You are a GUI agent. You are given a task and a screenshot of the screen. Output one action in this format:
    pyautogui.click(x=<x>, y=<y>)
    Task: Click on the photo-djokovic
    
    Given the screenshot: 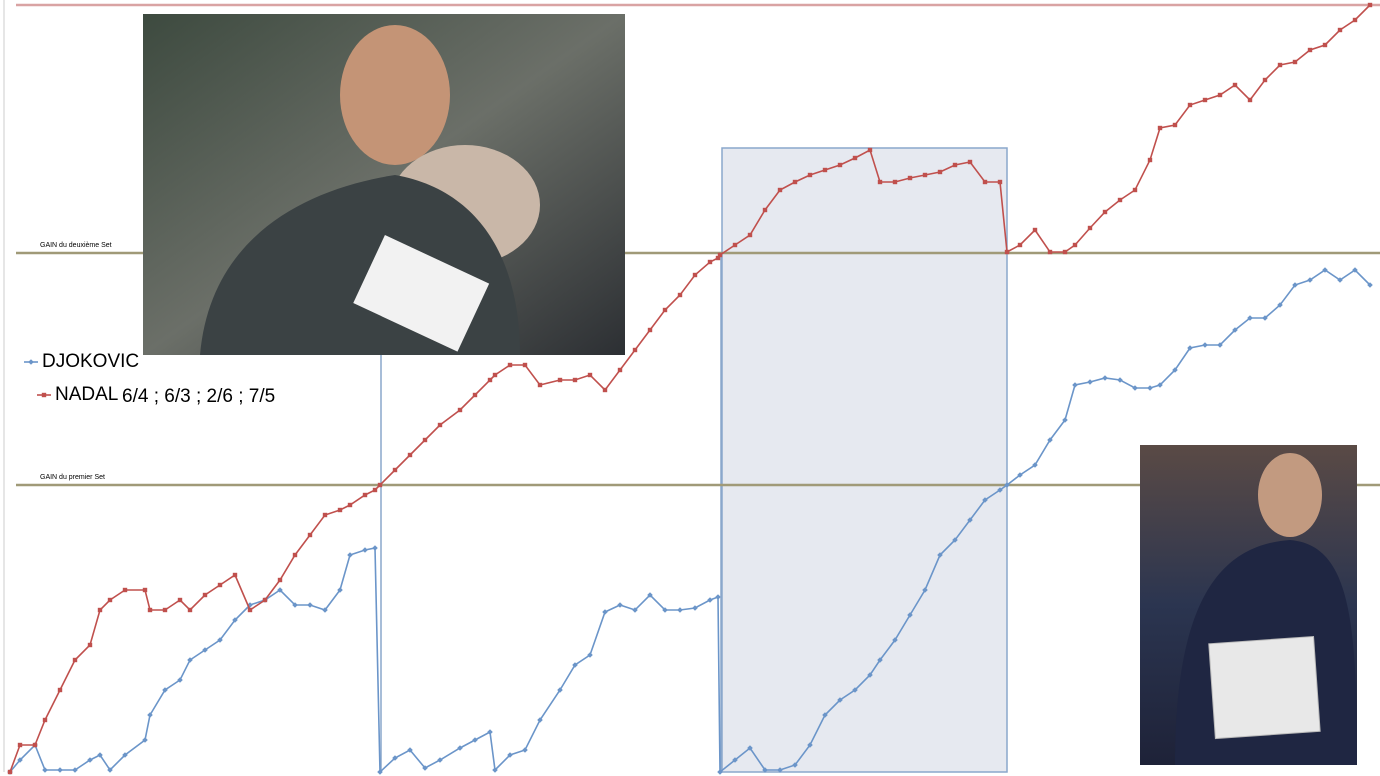 What is the action you would take?
    pyautogui.click(x=1248, y=605)
    